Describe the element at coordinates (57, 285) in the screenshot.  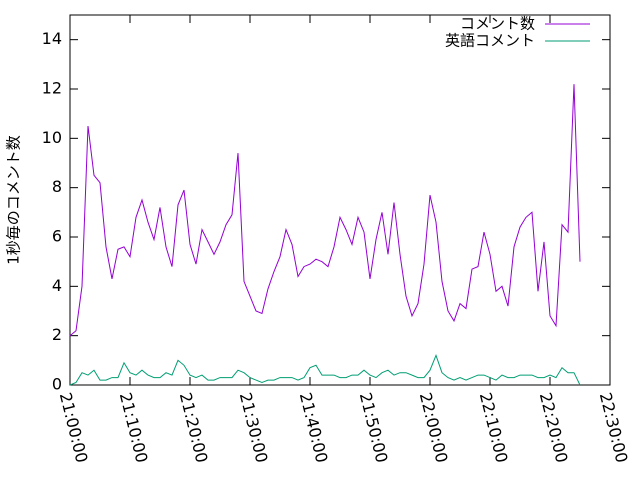
I see `y-tick-label: 4` at that location.